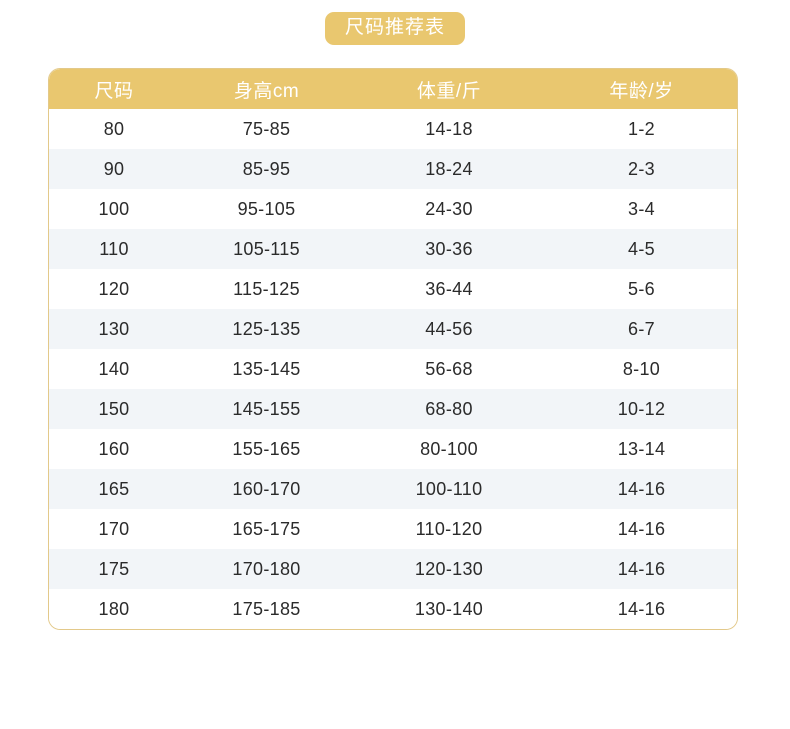  What do you see at coordinates (449, 489) in the screenshot?
I see `cell-weight: 100-110` at bounding box center [449, 489].